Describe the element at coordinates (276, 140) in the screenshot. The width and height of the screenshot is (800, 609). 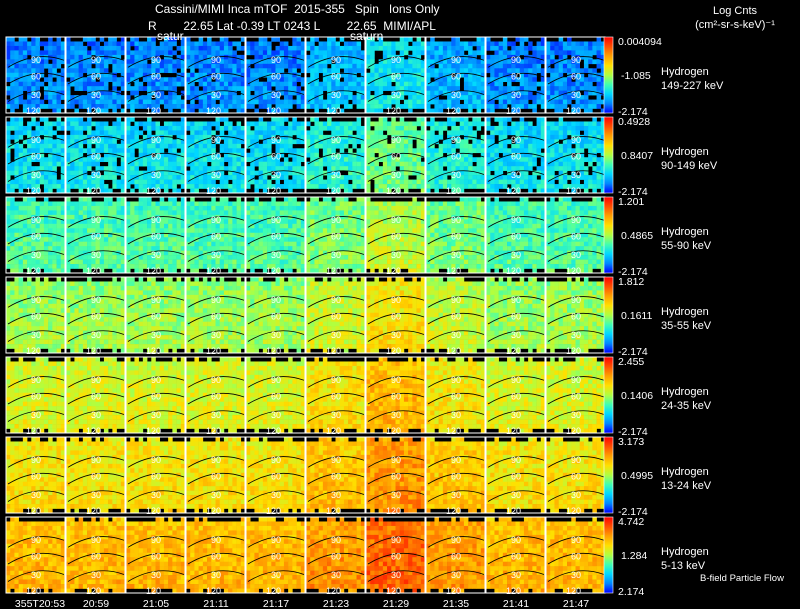
I see `angle-label: 90` at that location.